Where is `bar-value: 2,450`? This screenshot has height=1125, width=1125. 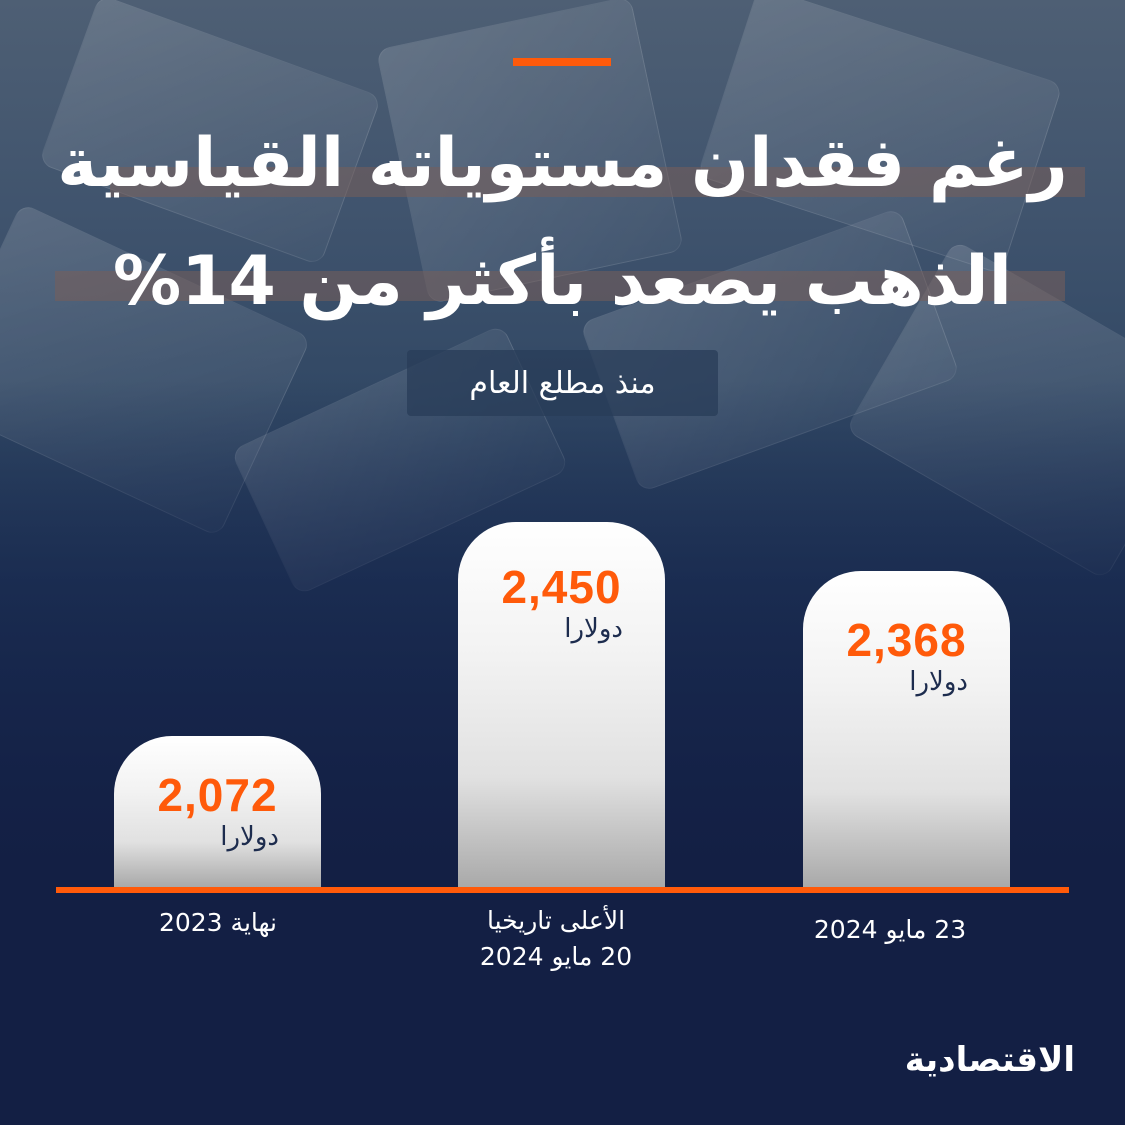 bar-value: 2,450 is located at coordinates (561, 587).